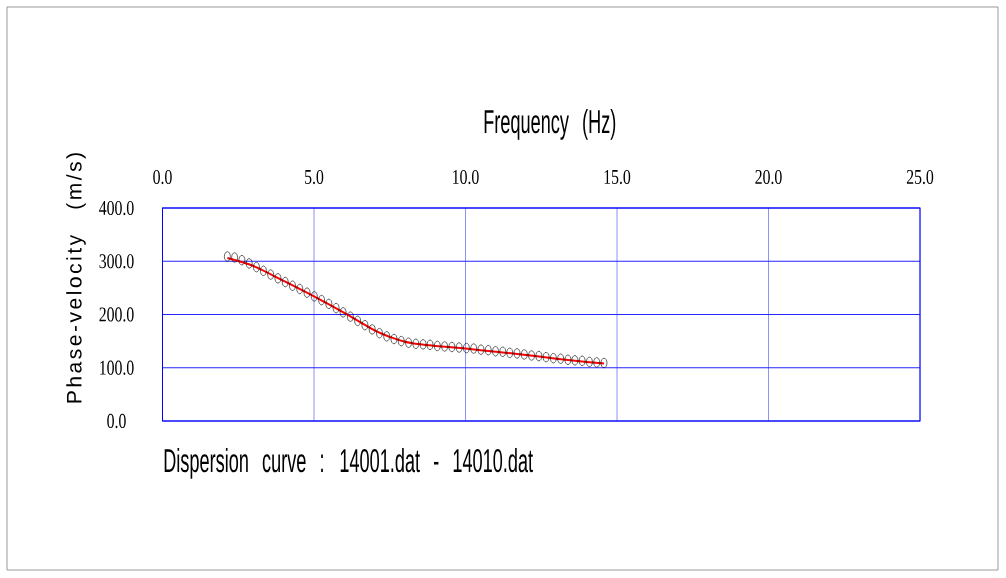 The height and width of the screenshot is (578, 1006). I want to click on y-tick-label: 100.0, so click(117, 367).